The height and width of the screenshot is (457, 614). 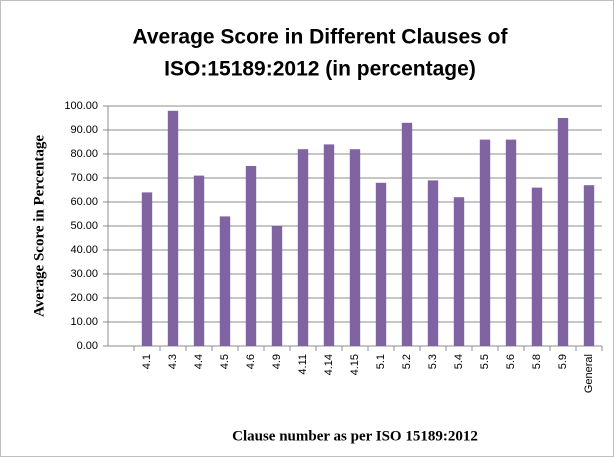 What do you see at coordinates (147, 361) in the screenshot?
I see `x-tick-label: 4.1` at bounding box center [147, 361].